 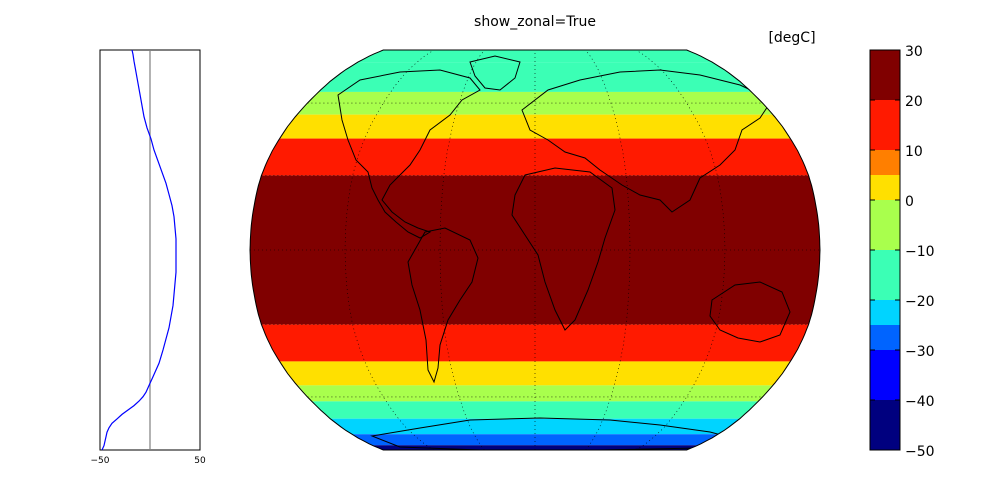 What do you see at coordinates (914, 52) in the screenshot?
I see `colorbar-tick-label: 30` at bounding box center [914, 52].